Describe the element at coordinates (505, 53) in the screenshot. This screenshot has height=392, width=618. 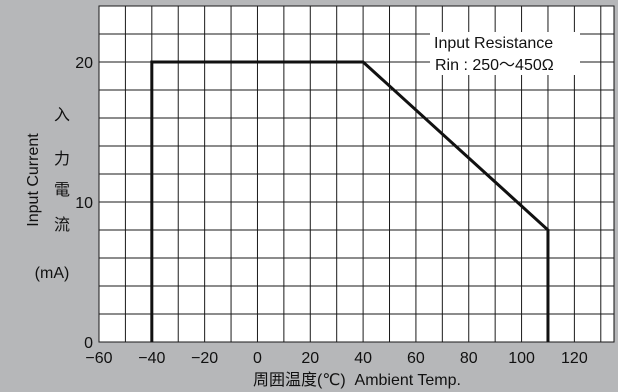
I see `annotation-backdrop` at that location.